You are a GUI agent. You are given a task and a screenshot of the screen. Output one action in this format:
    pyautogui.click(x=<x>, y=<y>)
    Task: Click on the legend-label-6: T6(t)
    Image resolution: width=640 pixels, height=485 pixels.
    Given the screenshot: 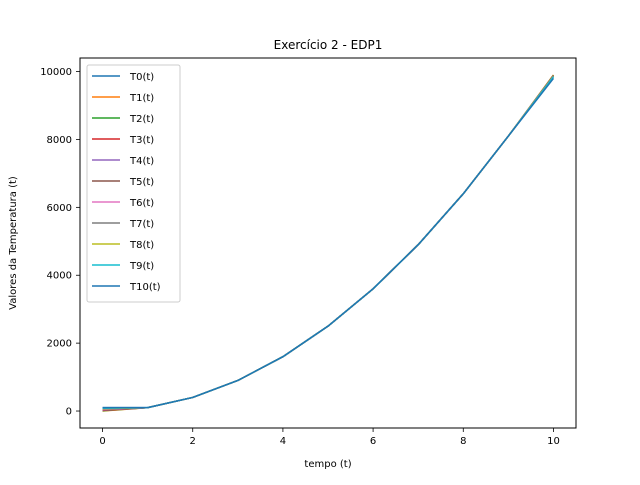 What is the action you would take?
    pyautogui.click(x=141, y=203)
    